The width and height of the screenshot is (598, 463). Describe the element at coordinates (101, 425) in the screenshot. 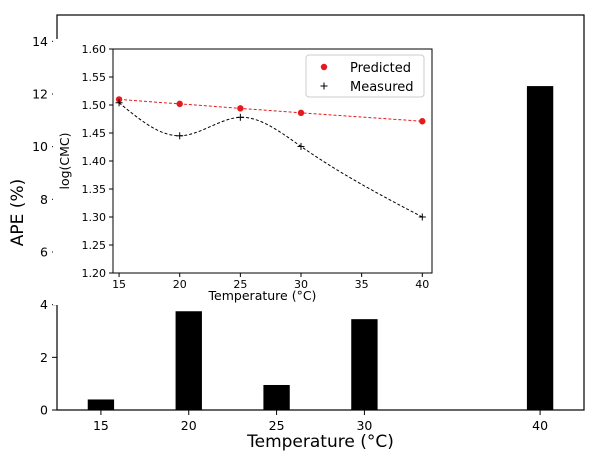

I see `main-x-tick-label: 15` at that location.